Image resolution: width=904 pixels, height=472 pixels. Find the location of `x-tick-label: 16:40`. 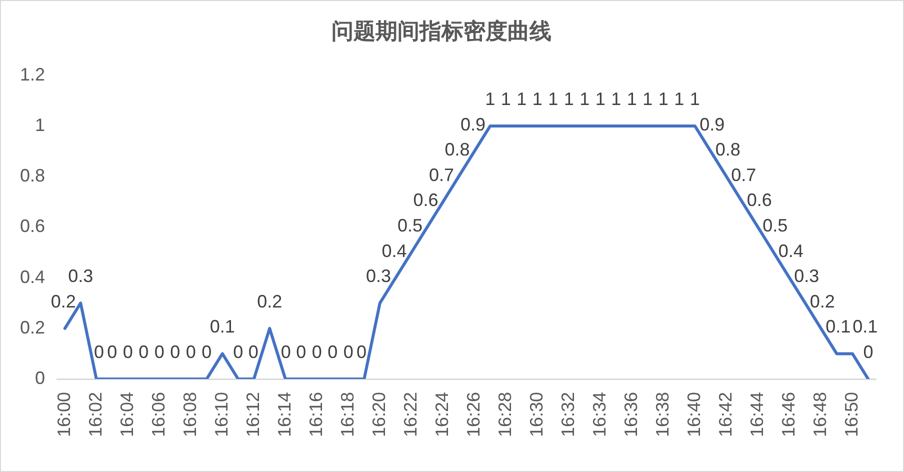

x-tick-label: 16:40 is located at coordinates (694, 415).